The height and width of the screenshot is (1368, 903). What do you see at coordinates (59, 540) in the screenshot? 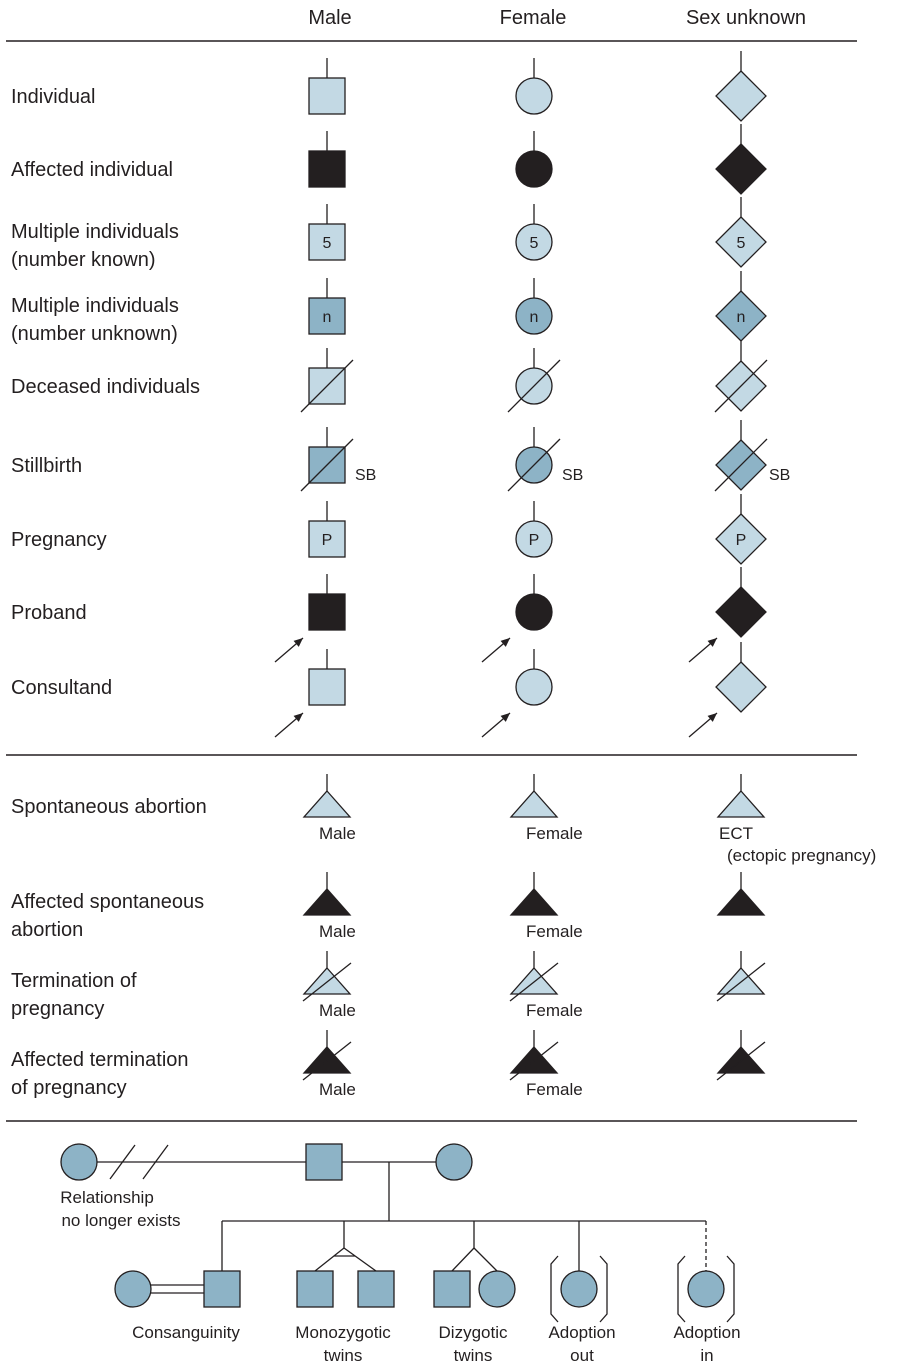
I see `row-label: Pregnancy` at bounding box center [59, 540].